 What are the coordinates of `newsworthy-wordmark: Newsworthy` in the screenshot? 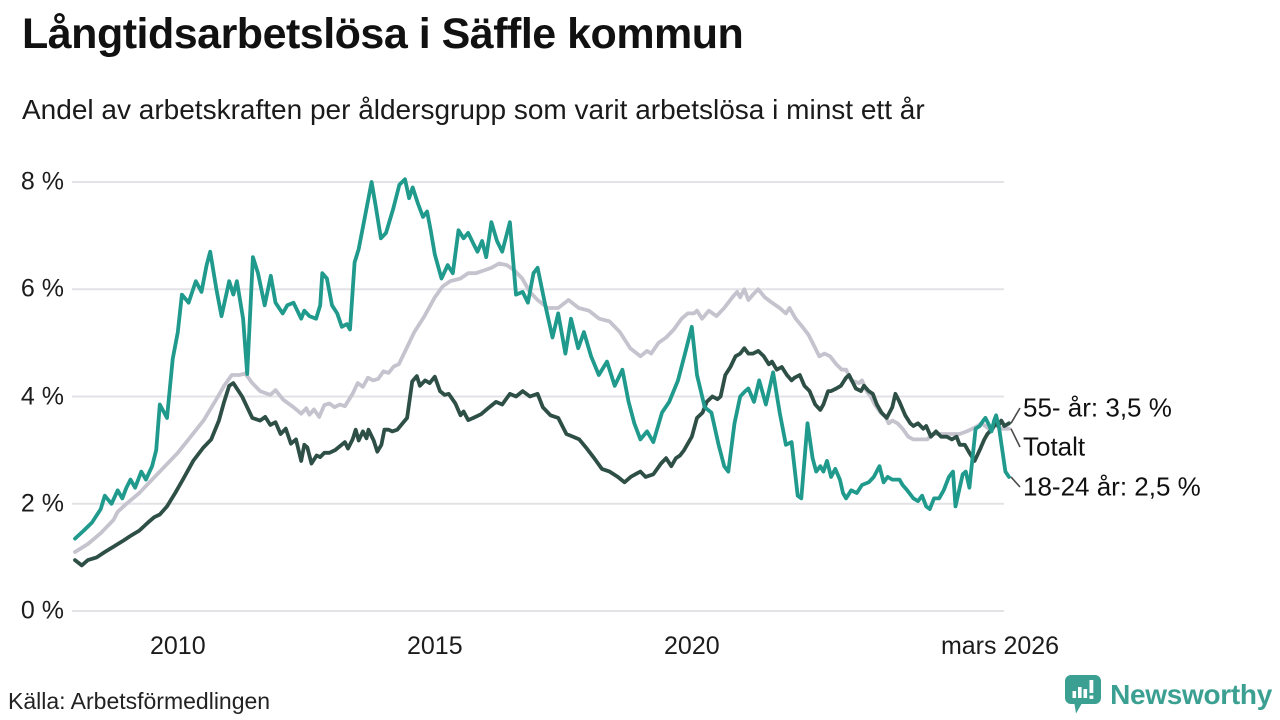 It's located at (1191, 694).